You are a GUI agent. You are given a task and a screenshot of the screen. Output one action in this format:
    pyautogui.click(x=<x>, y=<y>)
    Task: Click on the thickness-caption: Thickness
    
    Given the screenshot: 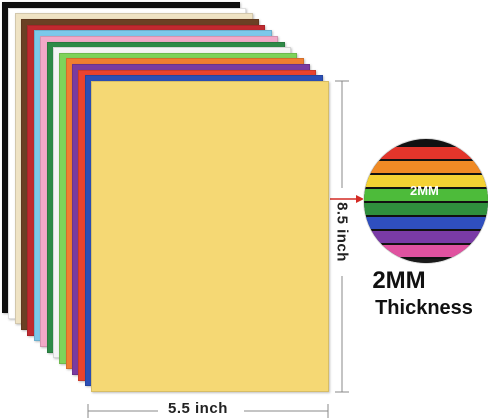 What is the action you would take?
    pyautogui.click(x=424, y=308)
    